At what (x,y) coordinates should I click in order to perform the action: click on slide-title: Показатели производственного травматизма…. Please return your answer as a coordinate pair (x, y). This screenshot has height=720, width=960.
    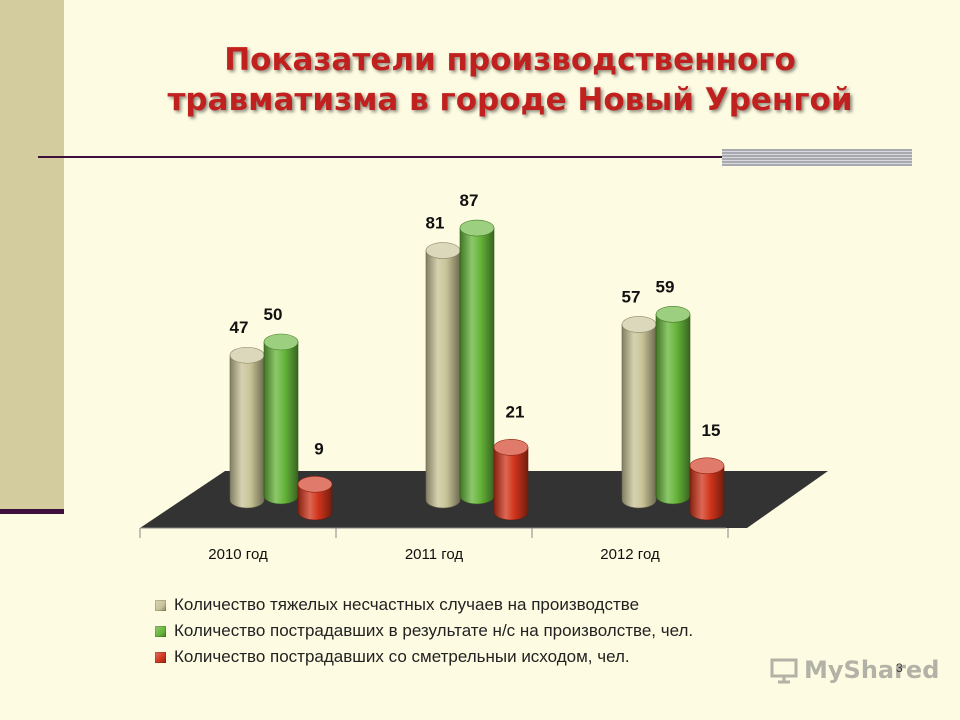
    Looking at the image, I should click on (510, 80).